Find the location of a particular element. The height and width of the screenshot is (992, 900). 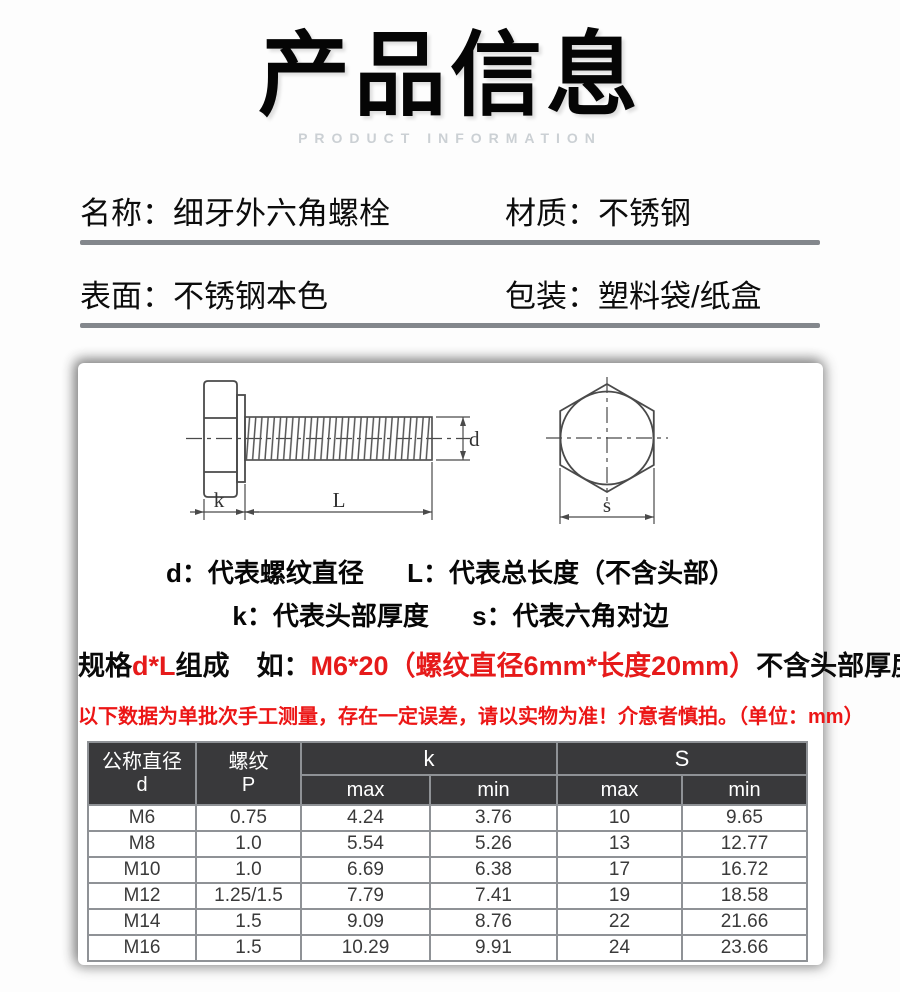

legend-d: d：代表螺纹直径 is located at coordinates (264, 573).